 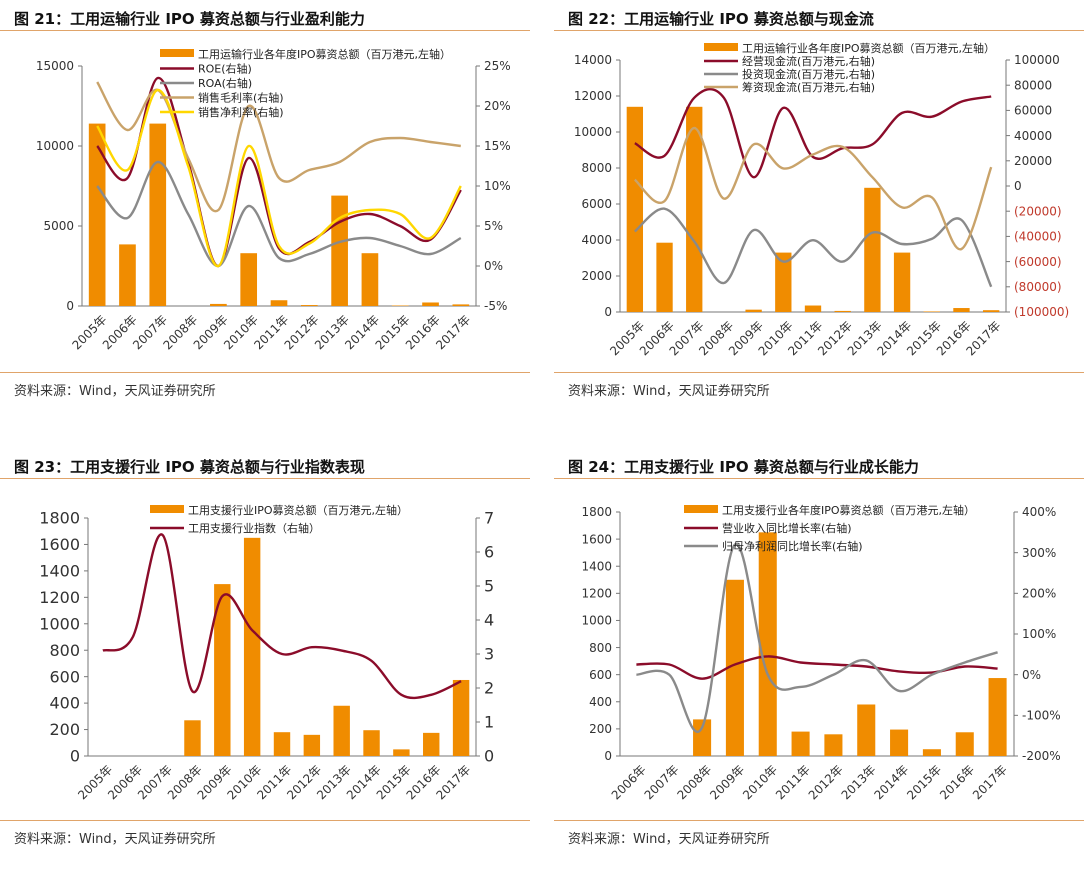 What do you see at coordinates (59, 570) in the screenshot?
I see `y-left-tick-label: 1400` at bounding box center [59, 570].